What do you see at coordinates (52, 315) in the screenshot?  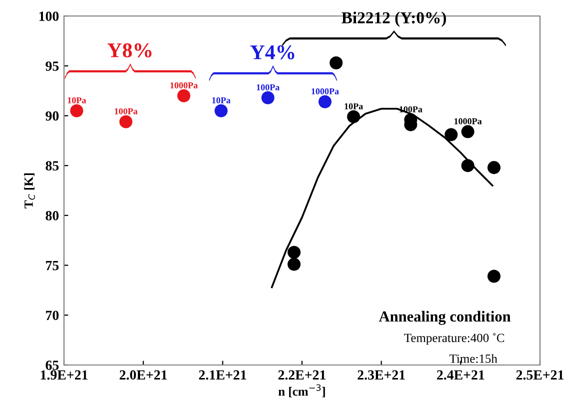 I see `y-tick-label: 70` at bounding box center [52, 315].